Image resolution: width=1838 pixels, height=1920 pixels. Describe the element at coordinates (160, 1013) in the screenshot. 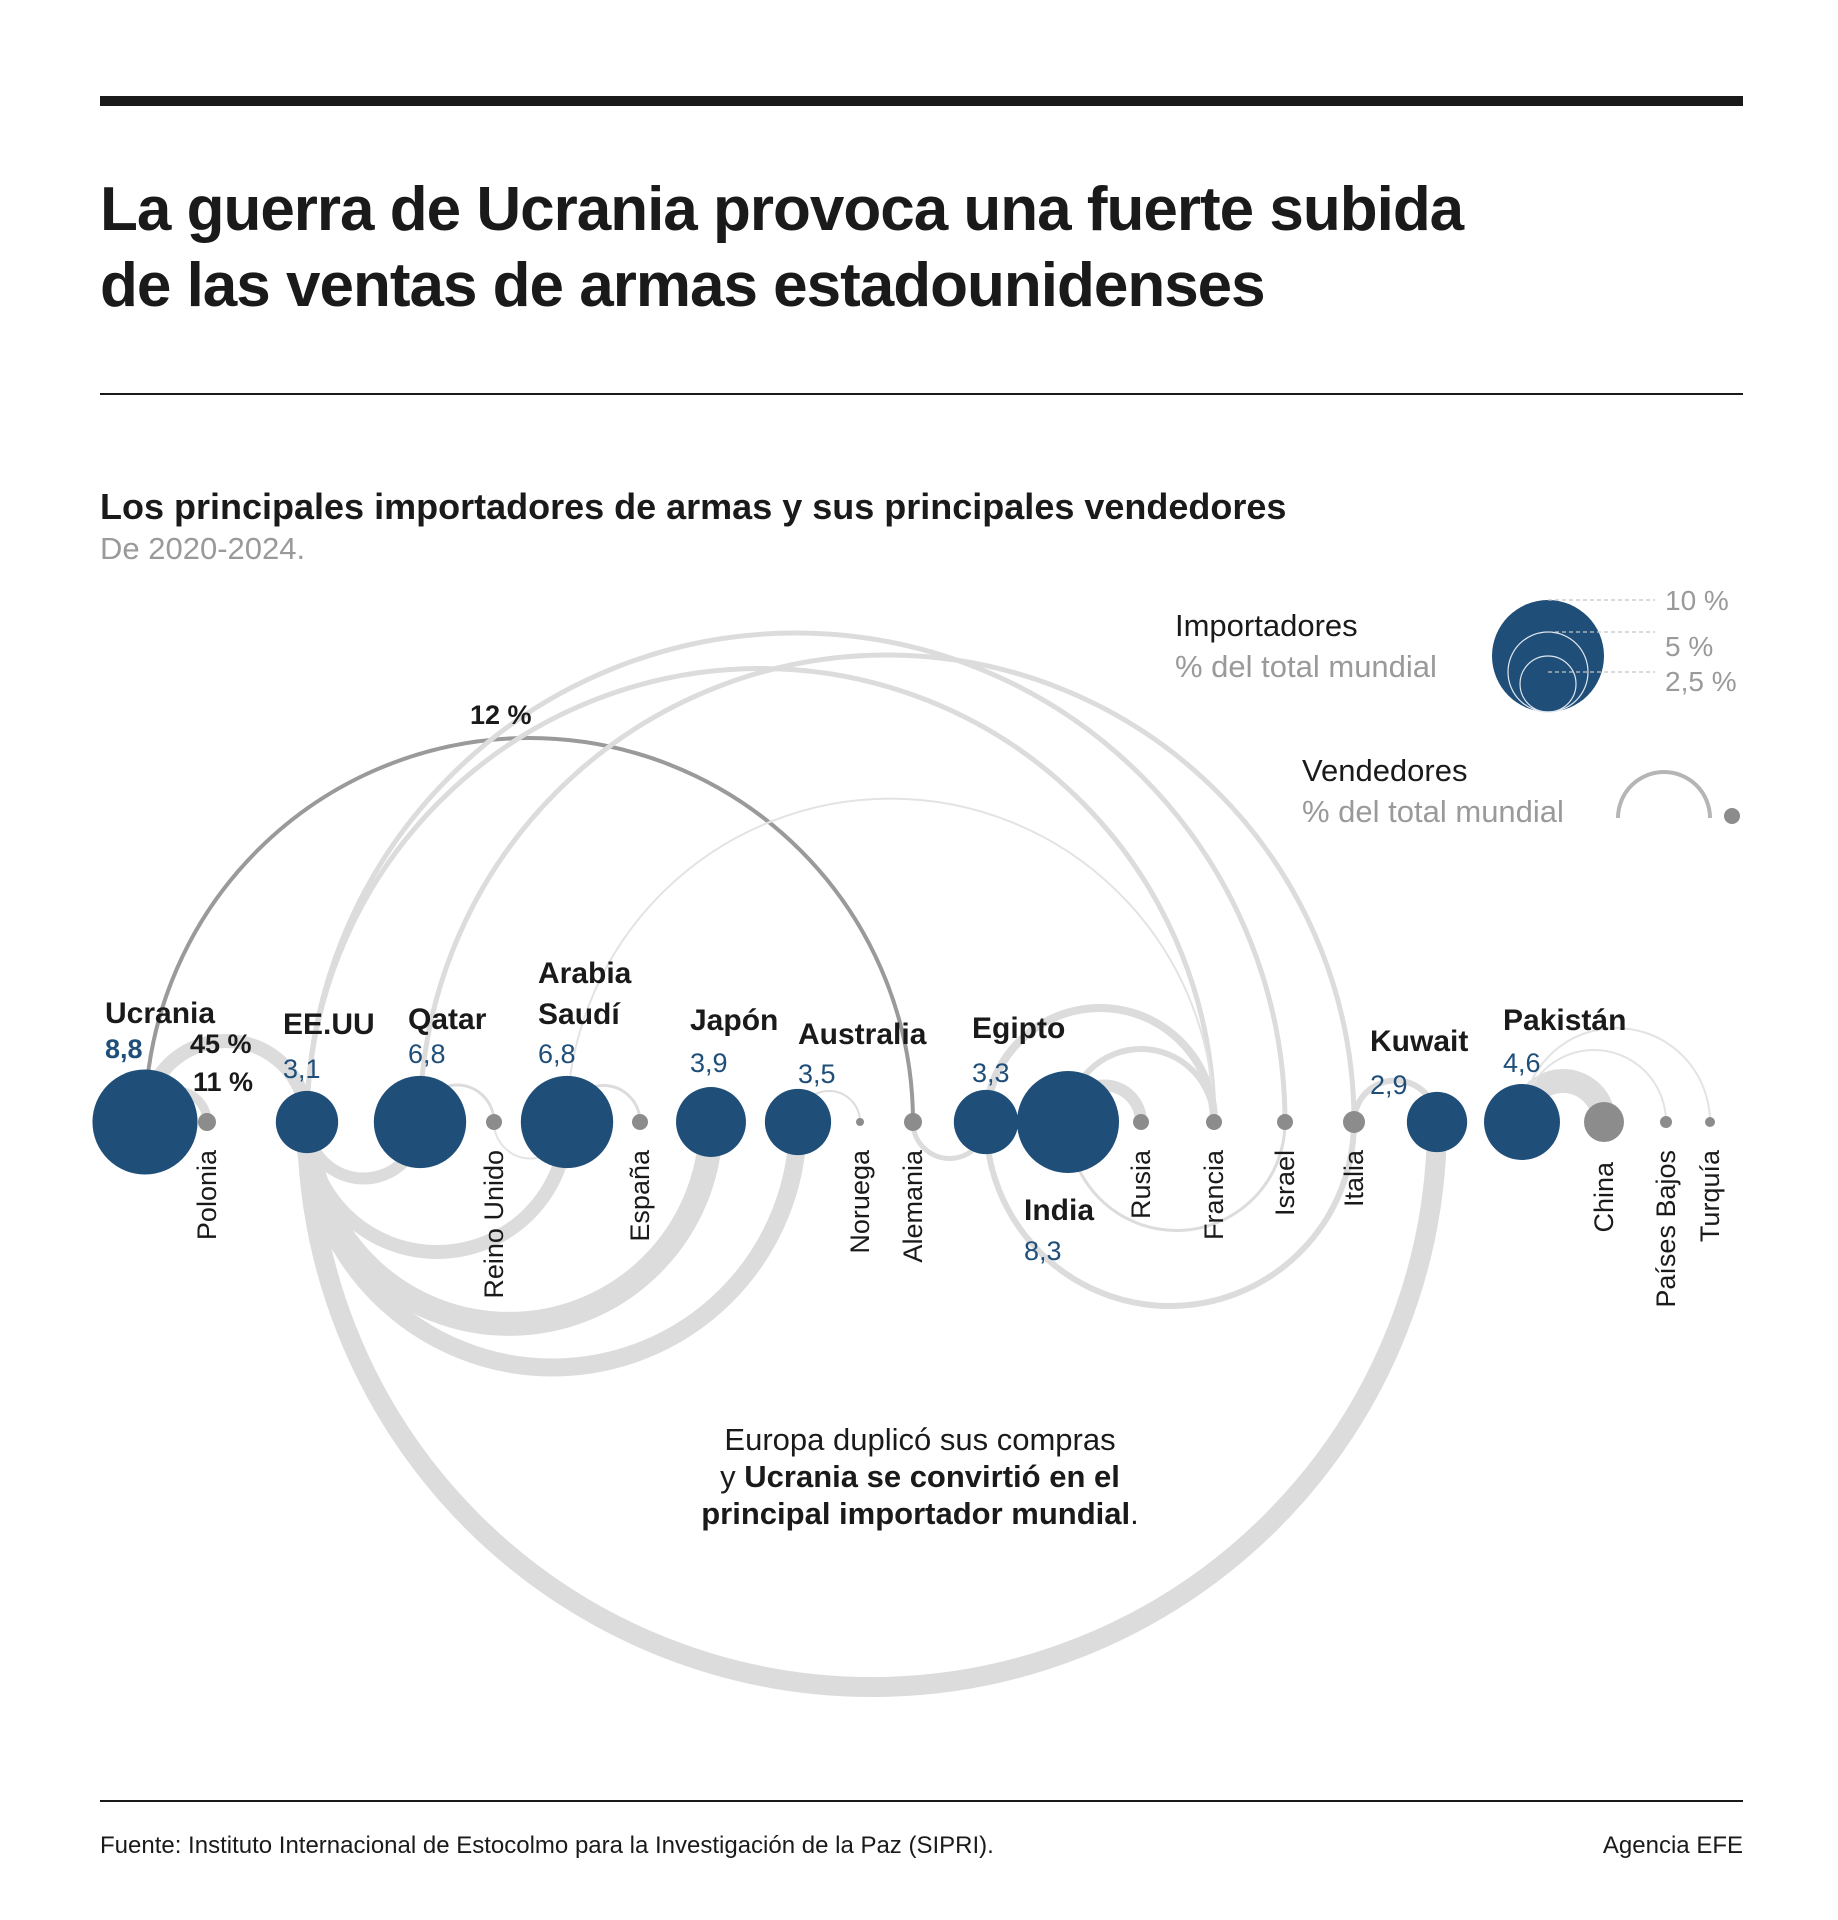

I see `importer-name-ucrania: Ucrania` at that location.